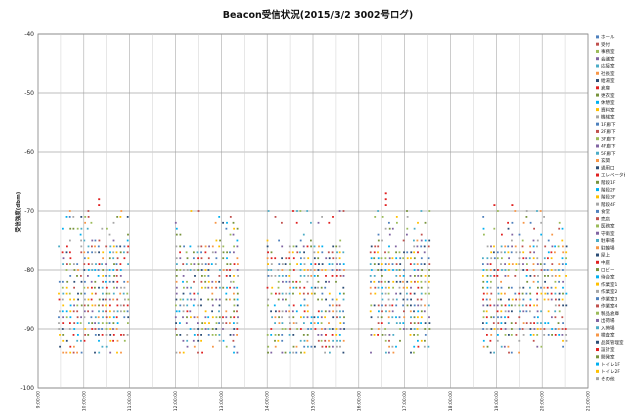 This screenshot has height=414, width=625. I want to click on x-tick-label: 20:00:00, so click(543, 401).